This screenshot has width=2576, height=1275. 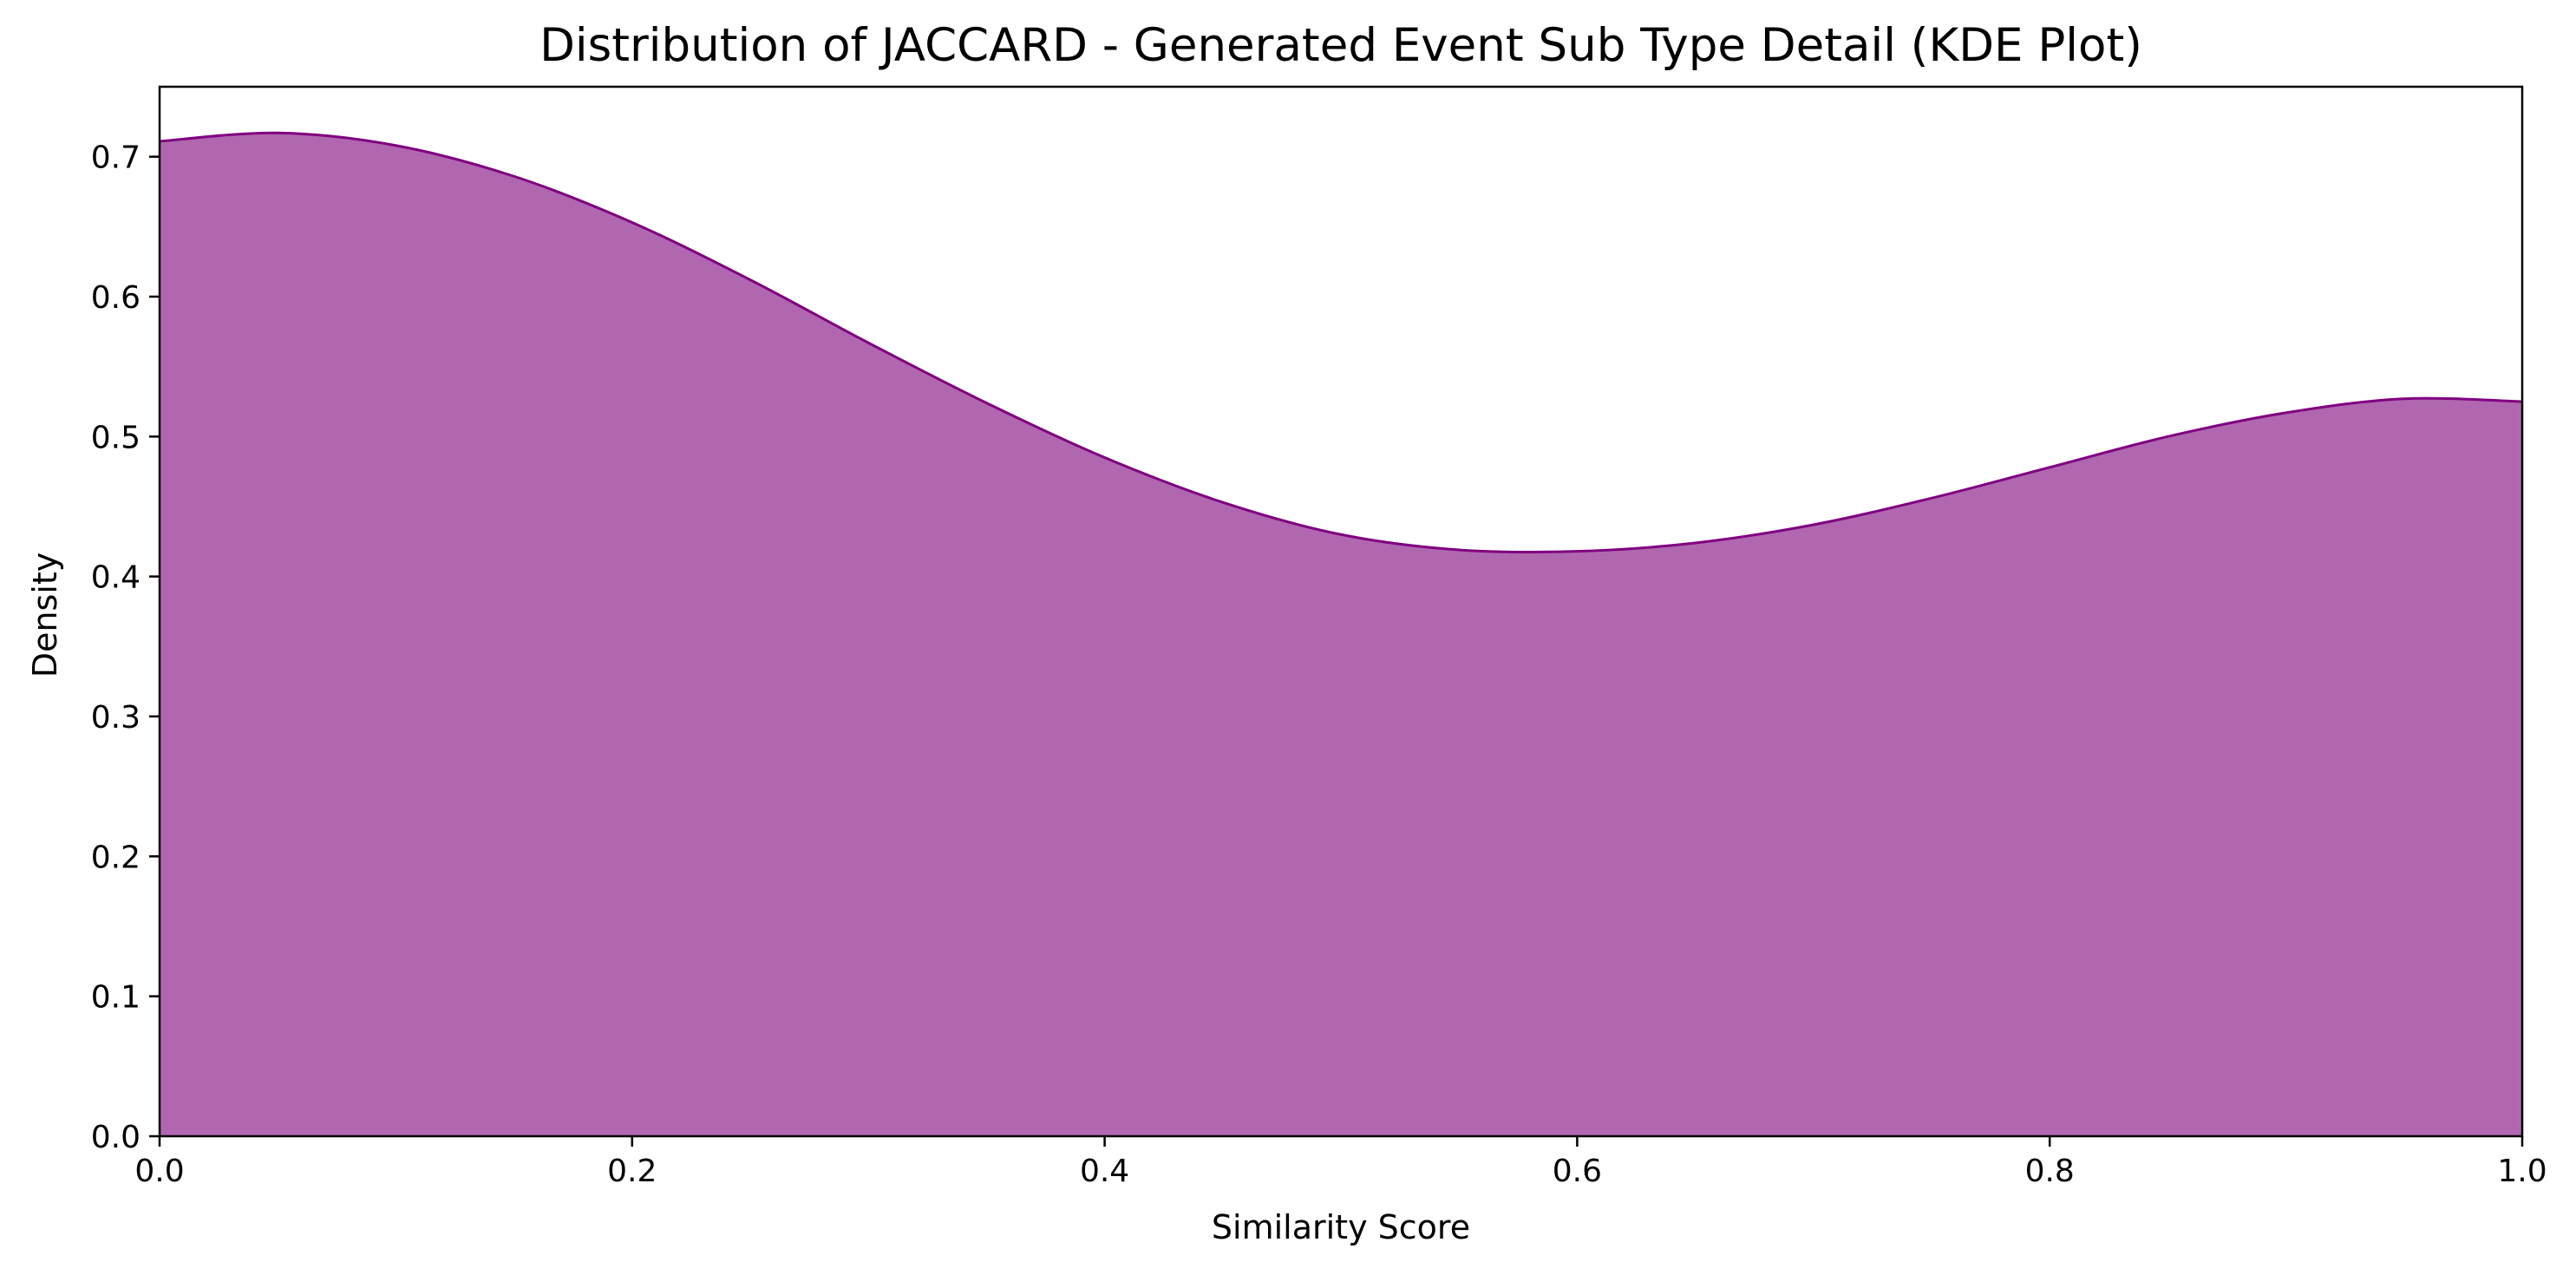 What do you see at coordinates (116, 298) in the screenshot?
I see `y-tick-label: 0.6` at bounding box center [116, 298].